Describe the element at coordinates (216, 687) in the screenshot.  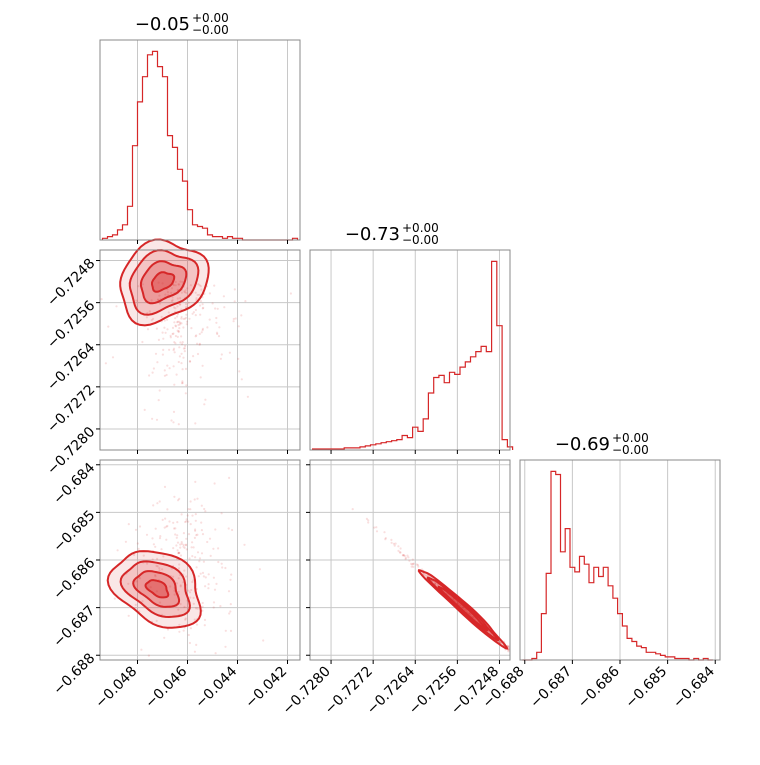
I see `x-tick-label: −0.044` at that location.